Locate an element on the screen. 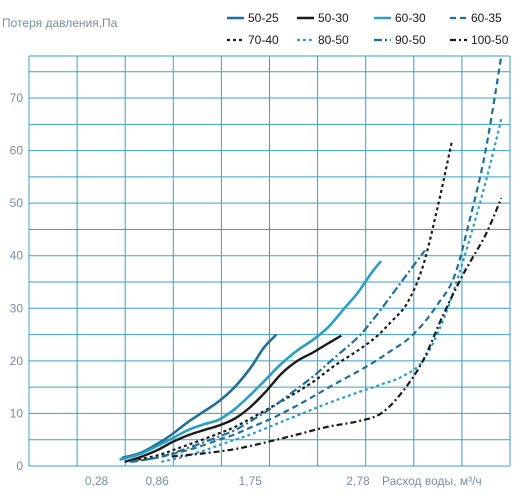  y-tick-label: 10 is located at coordinates (17, 413).